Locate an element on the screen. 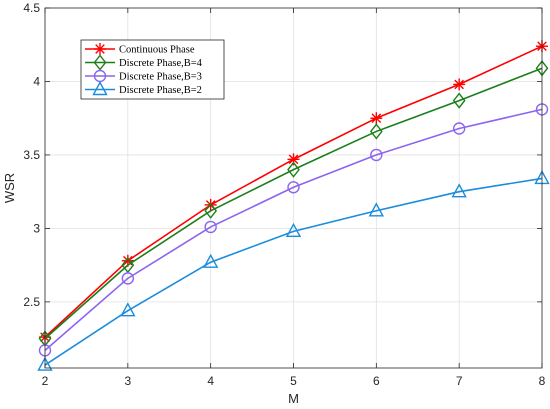 The height and width of the screenshot is (409, 550). x-tick-label: 8 is located at coordinates (542, 381).